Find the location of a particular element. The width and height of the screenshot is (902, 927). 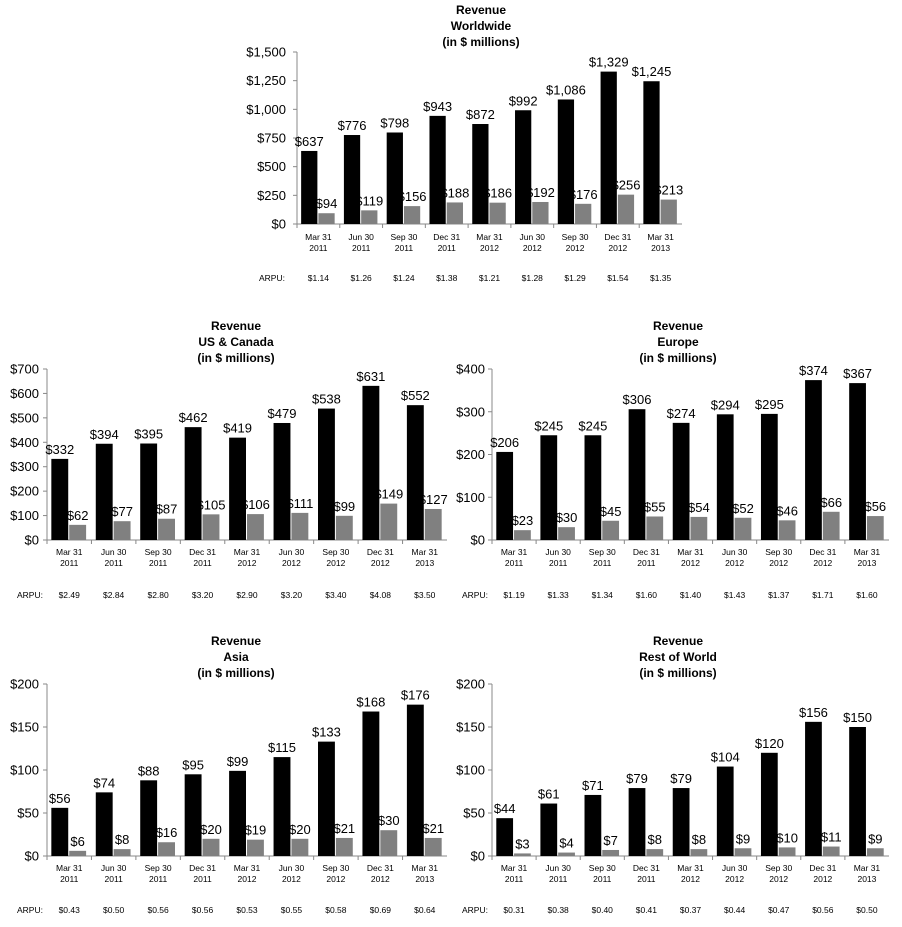

data-label-revenue: $462 is located at coordinates (193, 417).